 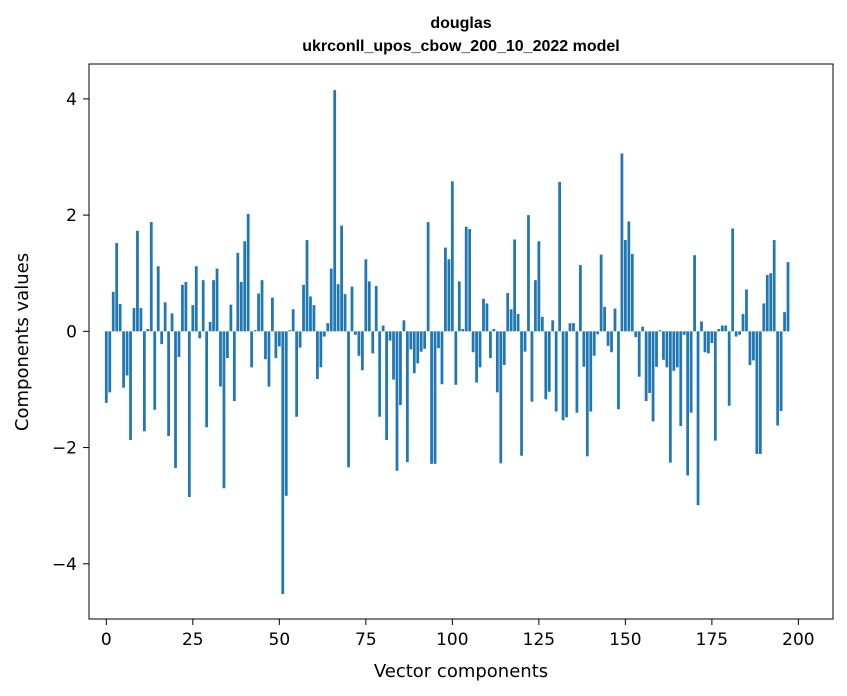 I want to click on y-tick-label: 2, so click(x=71, y=216).